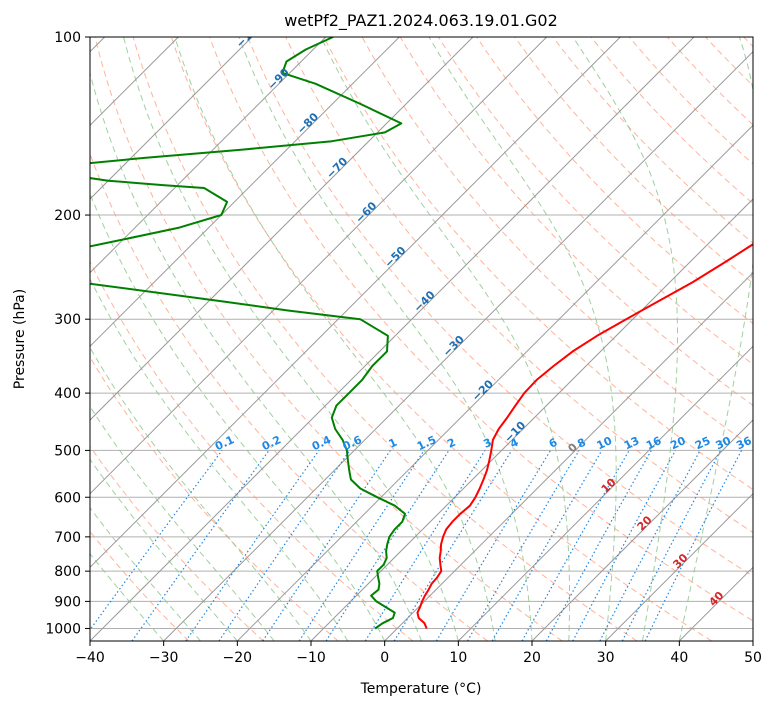  What do you see at coordinates (716, 599) in the screenshot?
I see `isotherm-label: 40` at bounding box center [716, 599].